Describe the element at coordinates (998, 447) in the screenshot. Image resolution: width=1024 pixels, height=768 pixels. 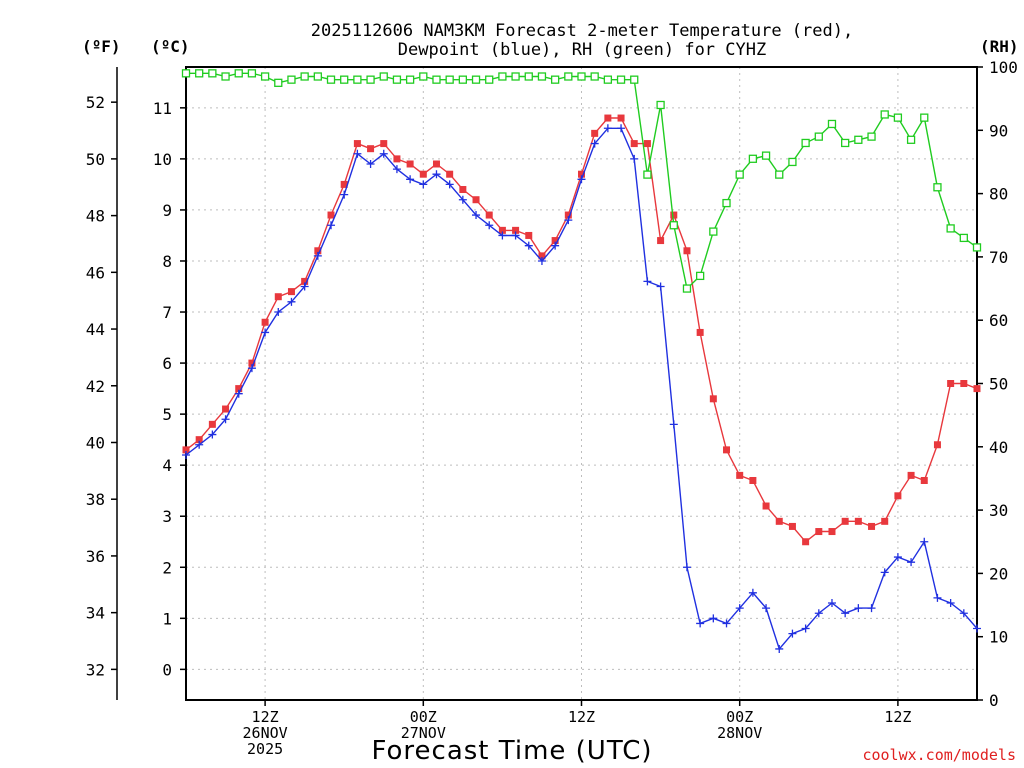
I see `rh-tick-label: 40` at that location.